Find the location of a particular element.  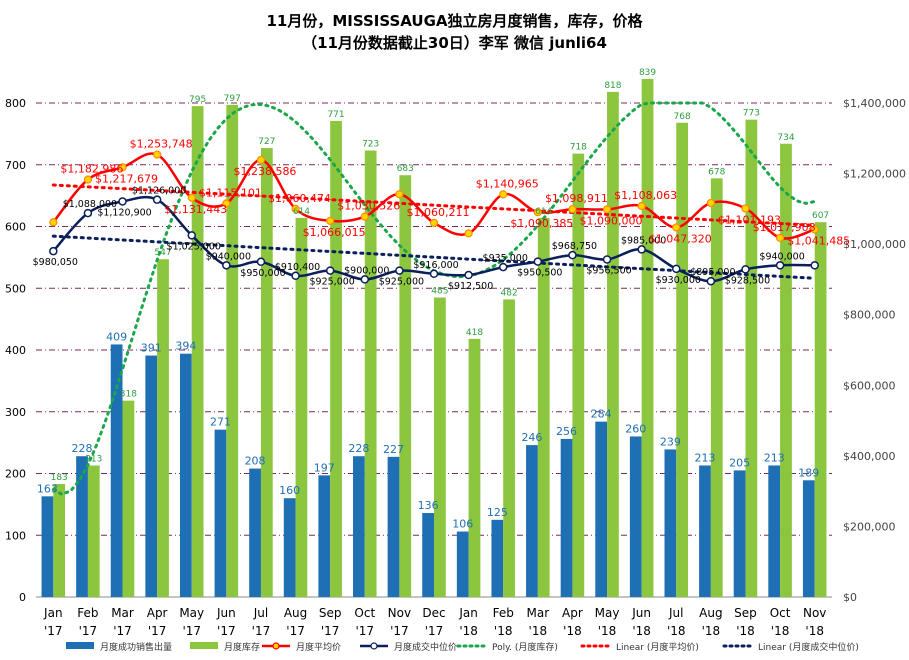

legend-marker is located at coordinates (276, 646).